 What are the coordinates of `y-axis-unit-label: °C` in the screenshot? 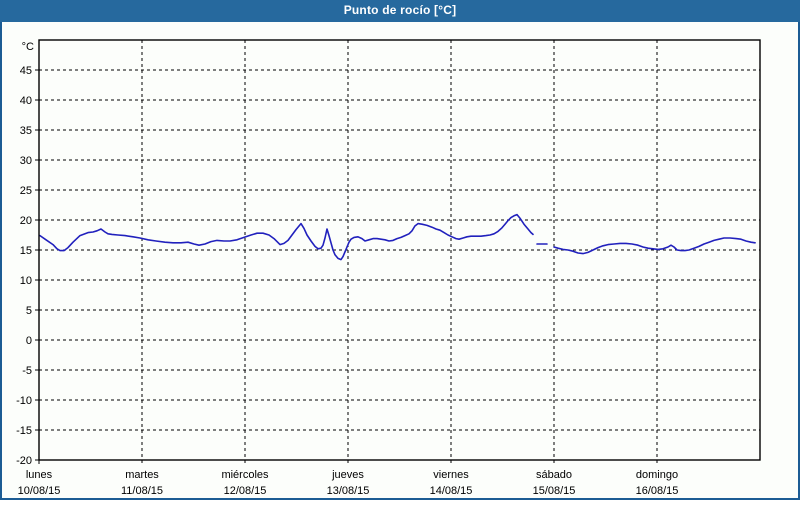 It's located at (28, 47).